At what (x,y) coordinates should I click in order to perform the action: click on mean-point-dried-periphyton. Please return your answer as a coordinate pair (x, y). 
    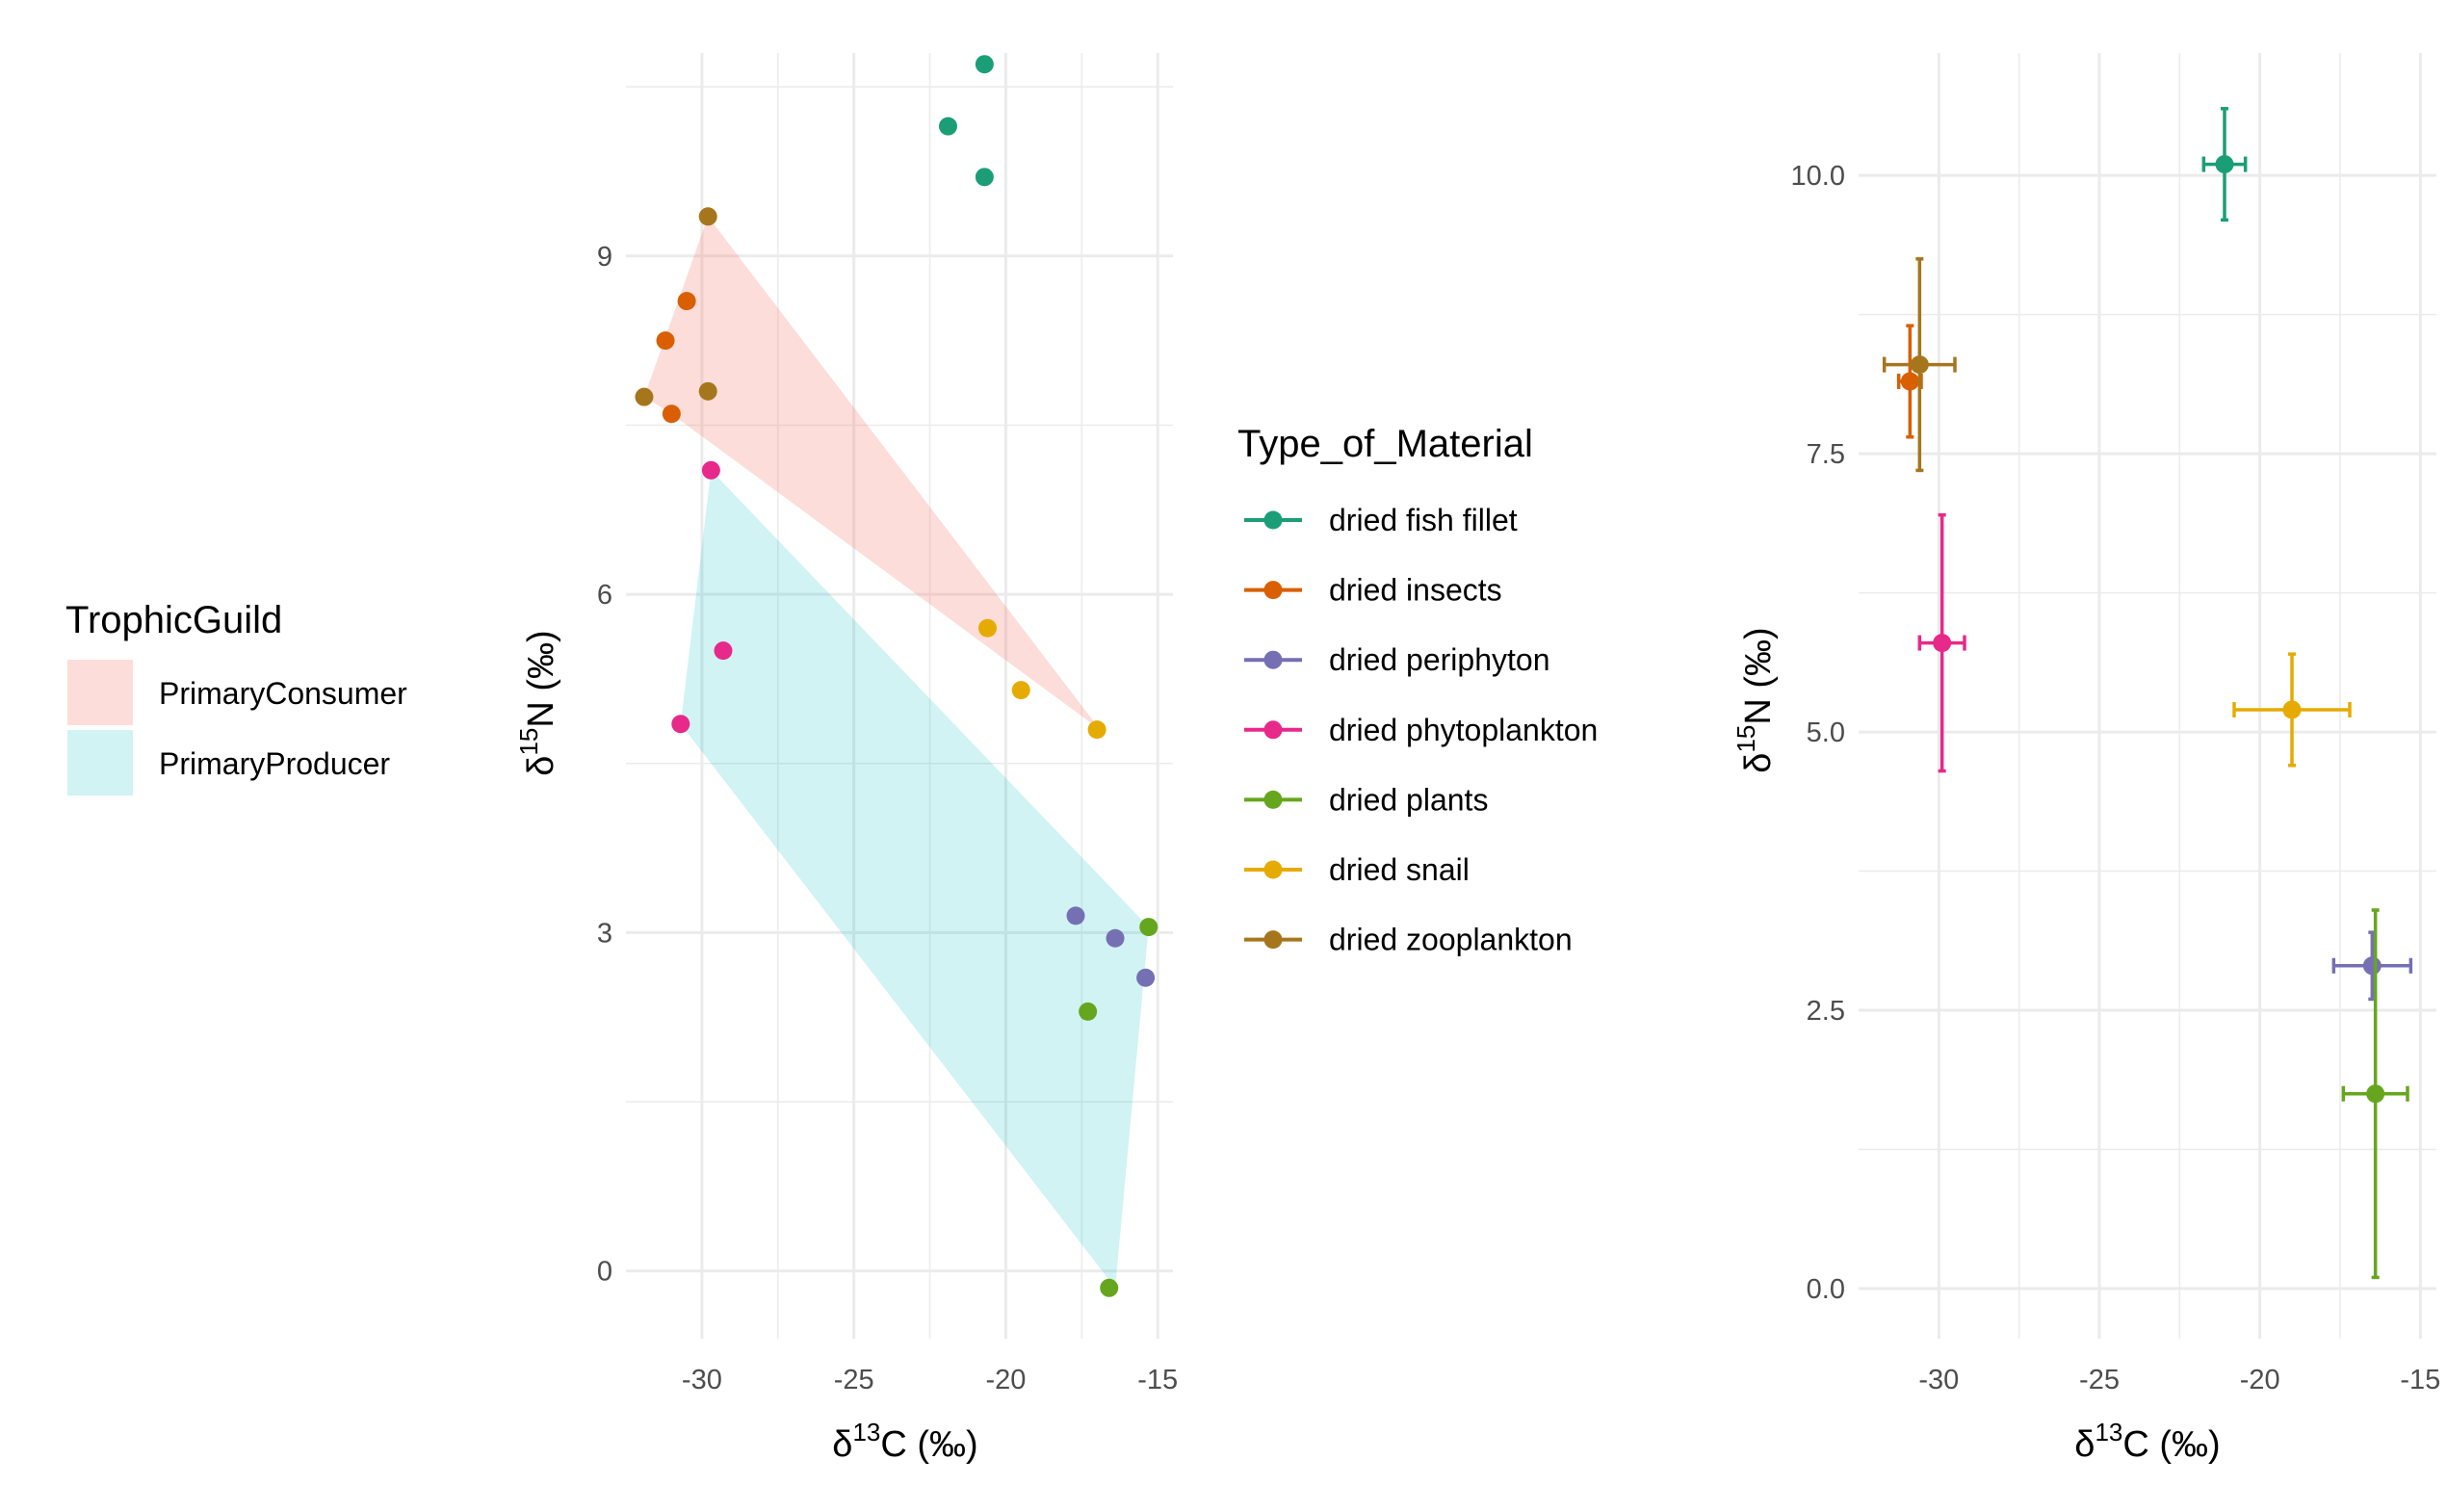
    Looking at the image, I should click on (2372, 966).